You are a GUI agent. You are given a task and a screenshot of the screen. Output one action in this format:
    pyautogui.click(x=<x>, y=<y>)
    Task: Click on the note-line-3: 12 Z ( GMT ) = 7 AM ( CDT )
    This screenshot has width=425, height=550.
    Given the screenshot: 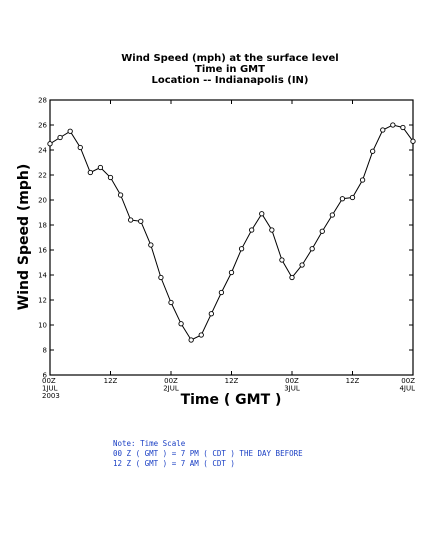 What is the action you would take?
    pyautogui.click(x=174, y=463)
    